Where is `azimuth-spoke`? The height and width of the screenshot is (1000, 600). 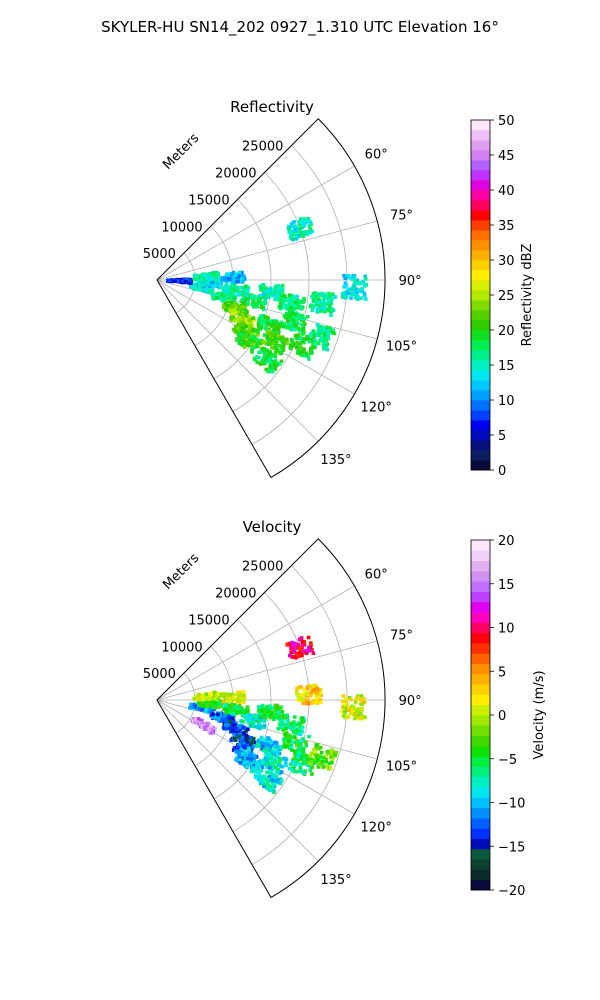 azimuth-spoke is located at coordinates (237, 360).